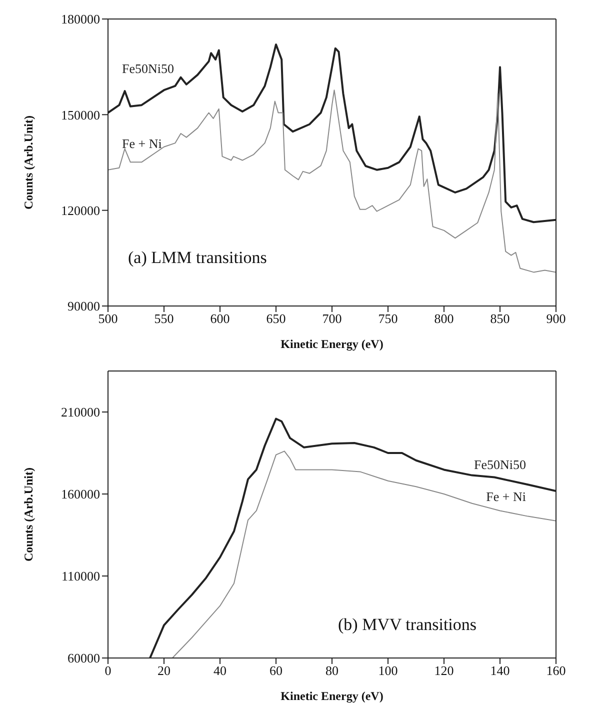  What do you see at coordinates (500, 670) in the screenshot?
I see `x-tick-label: 140` at bounding box center [500, 670].